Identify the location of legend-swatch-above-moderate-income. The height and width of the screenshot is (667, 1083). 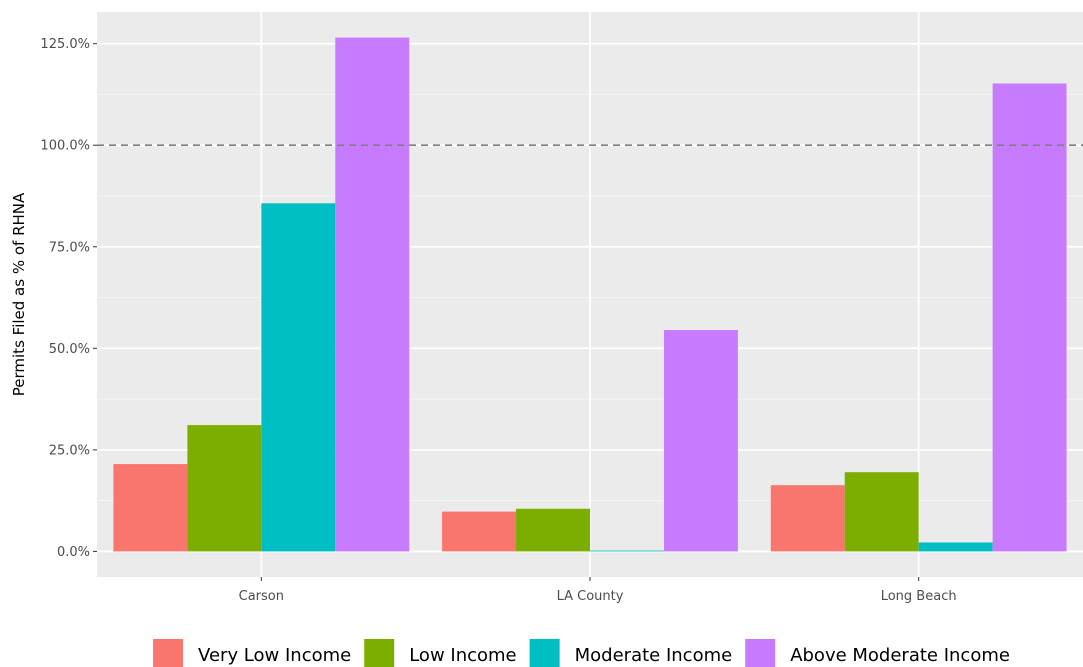
(760, 653).